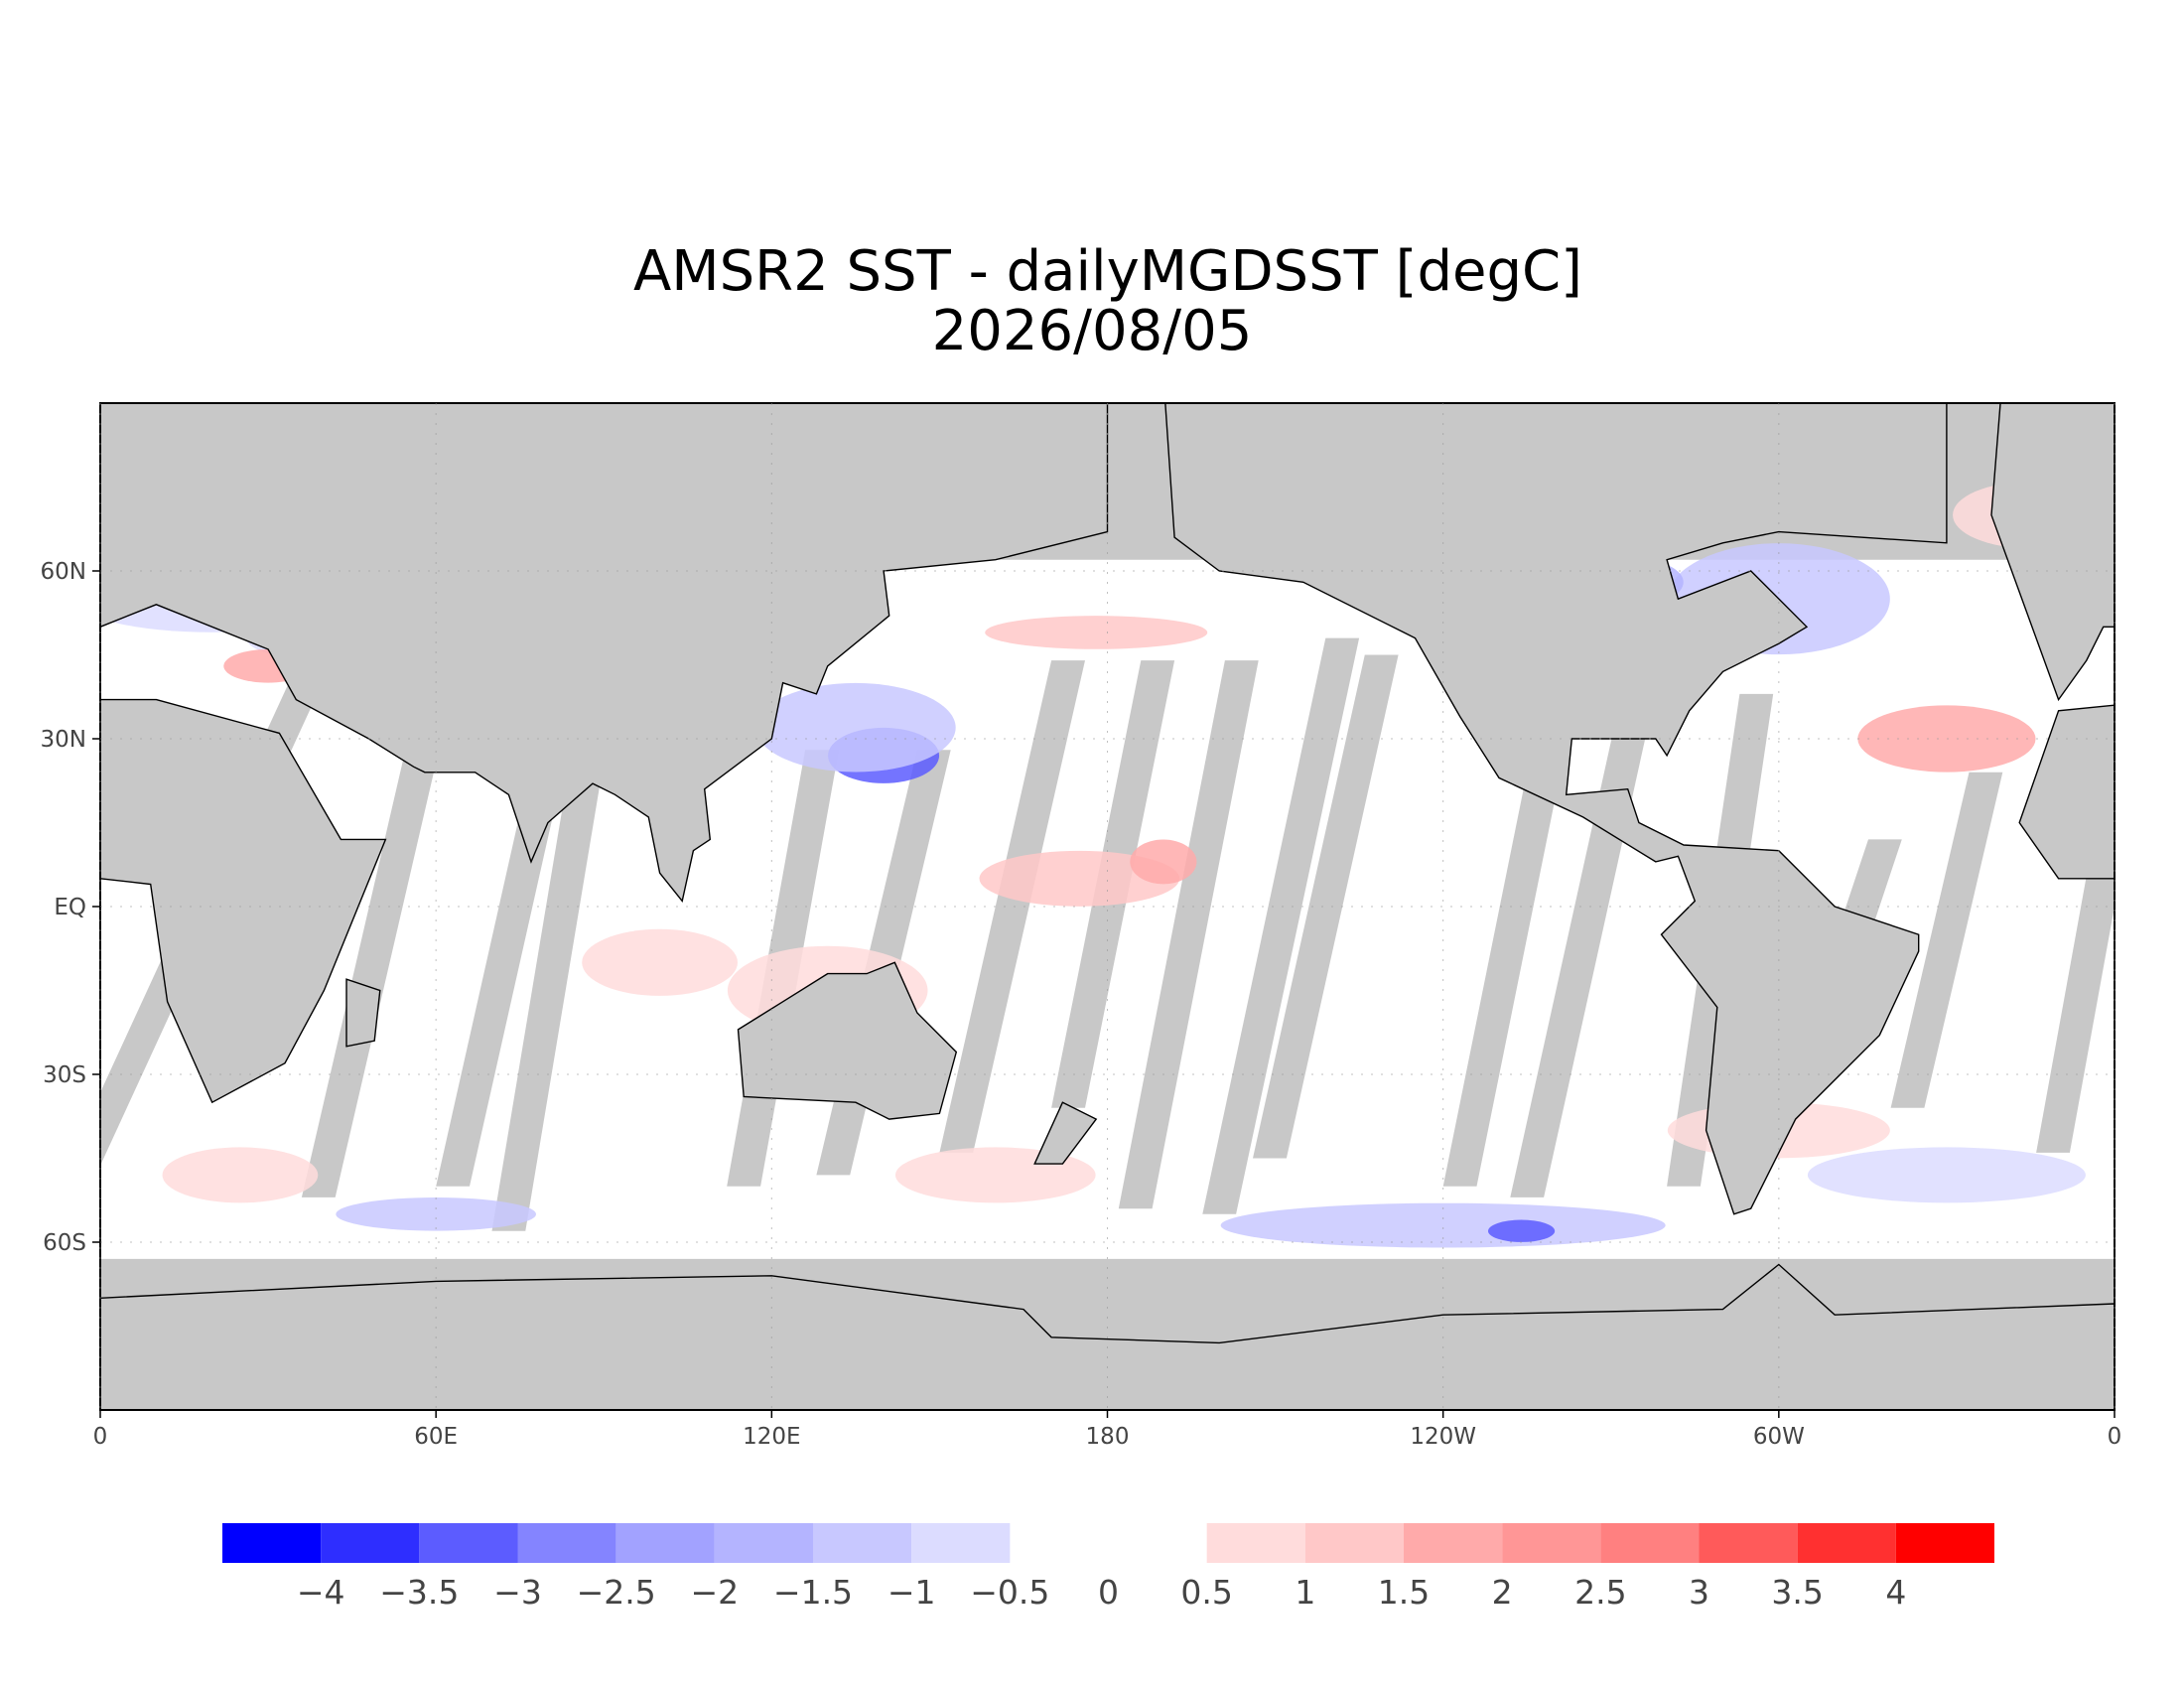  What do you see at coordinates (1092, 331) in the screenshot?
I see `map-date: 2026/08/05` at bounding box center [1092, 331].